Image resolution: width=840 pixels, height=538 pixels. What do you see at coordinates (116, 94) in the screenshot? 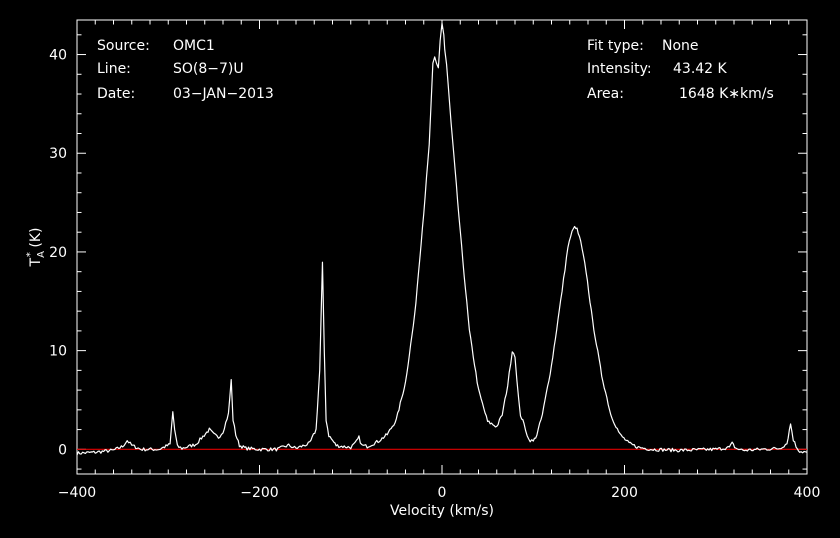
I see `date-label: Date:` at bounding box center [116, 94].